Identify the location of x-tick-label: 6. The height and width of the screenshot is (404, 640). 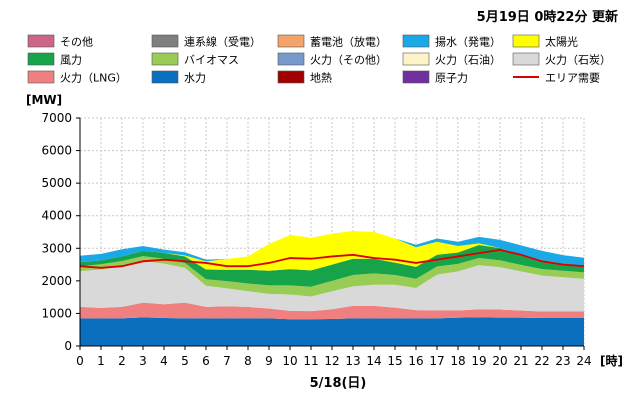
(206, 361).